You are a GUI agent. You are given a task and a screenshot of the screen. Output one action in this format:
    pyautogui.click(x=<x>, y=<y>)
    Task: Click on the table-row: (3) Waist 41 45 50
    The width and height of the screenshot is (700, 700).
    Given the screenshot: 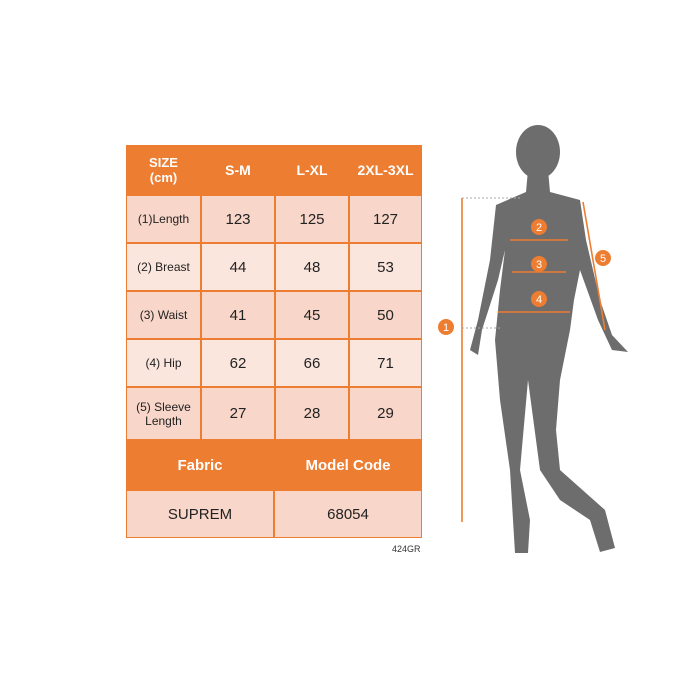 What is the action you would take?
    pyautogui.click(x=274, y=315)
    